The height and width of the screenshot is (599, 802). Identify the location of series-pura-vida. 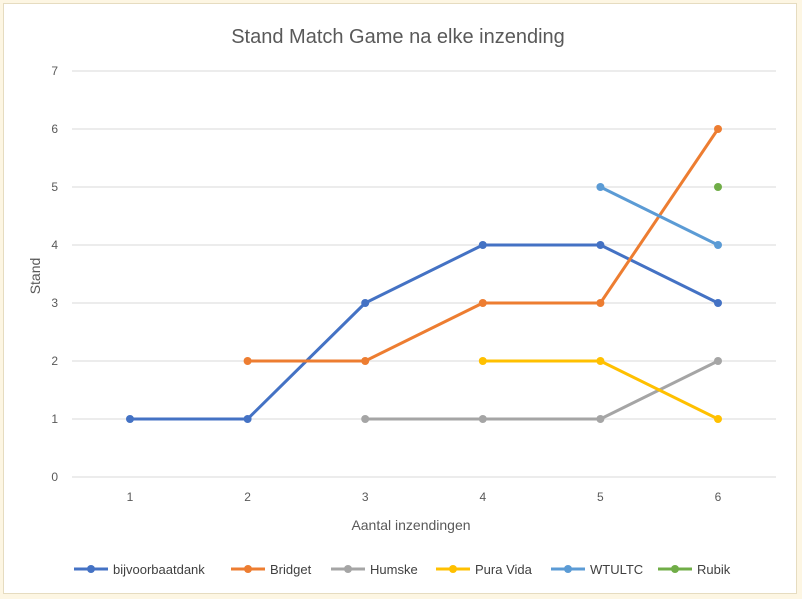
(600, 390).